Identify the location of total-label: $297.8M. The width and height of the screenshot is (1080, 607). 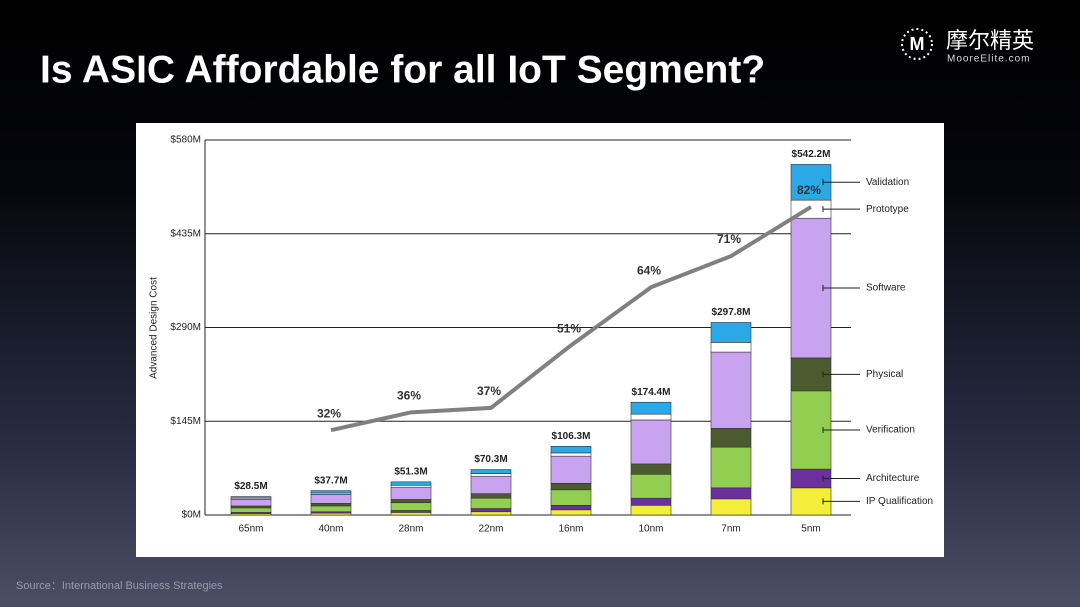
(731, 312).